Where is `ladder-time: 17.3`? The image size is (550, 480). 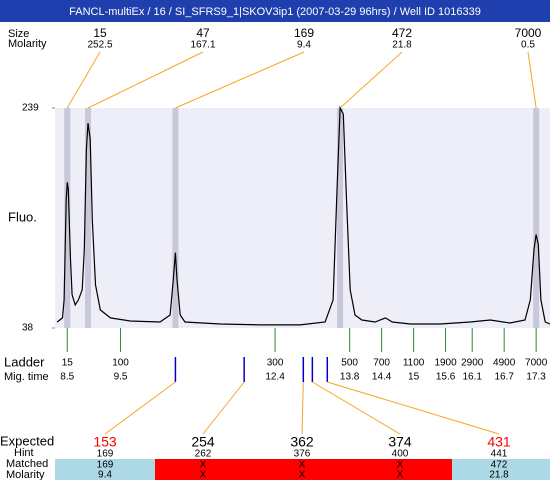 ladder-time: 17.3 is located at coordinates (536, 377).